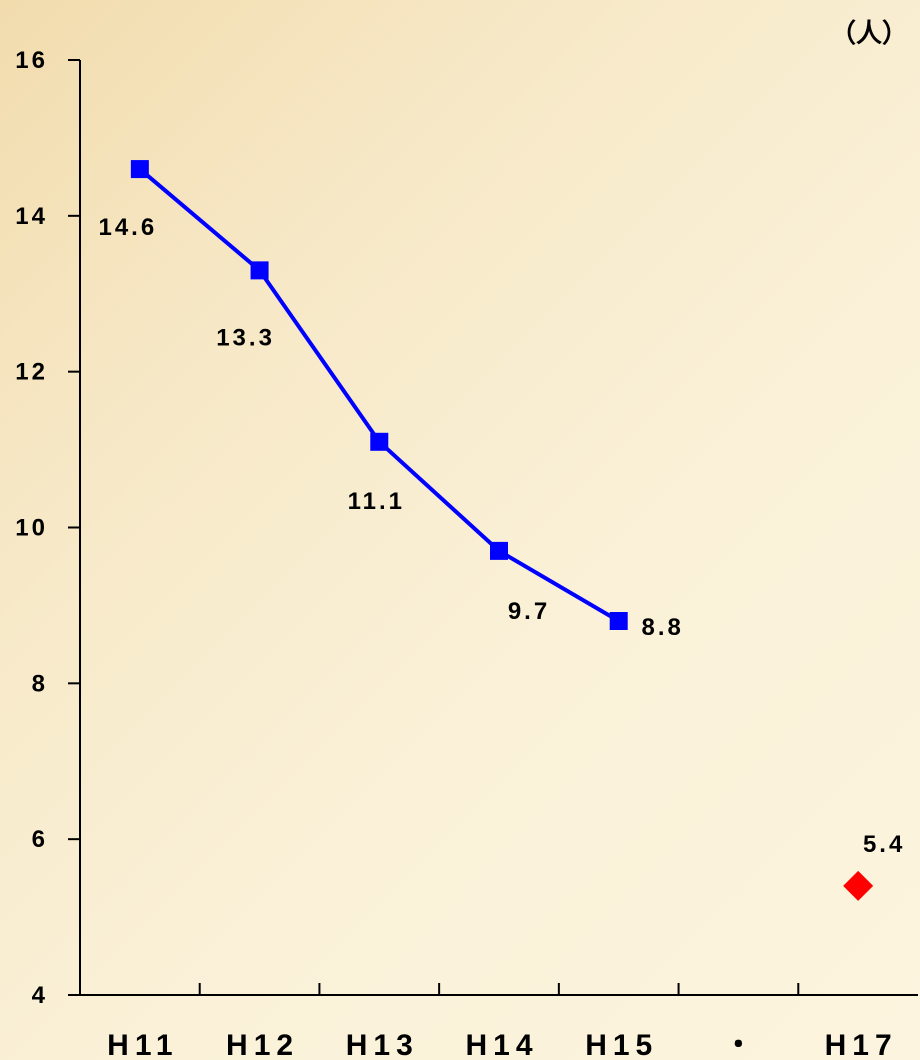  What do you see at coordinates (127, 227) in the screenshot?
I see `data-label: 14.6` at bounding box center [127, 227].